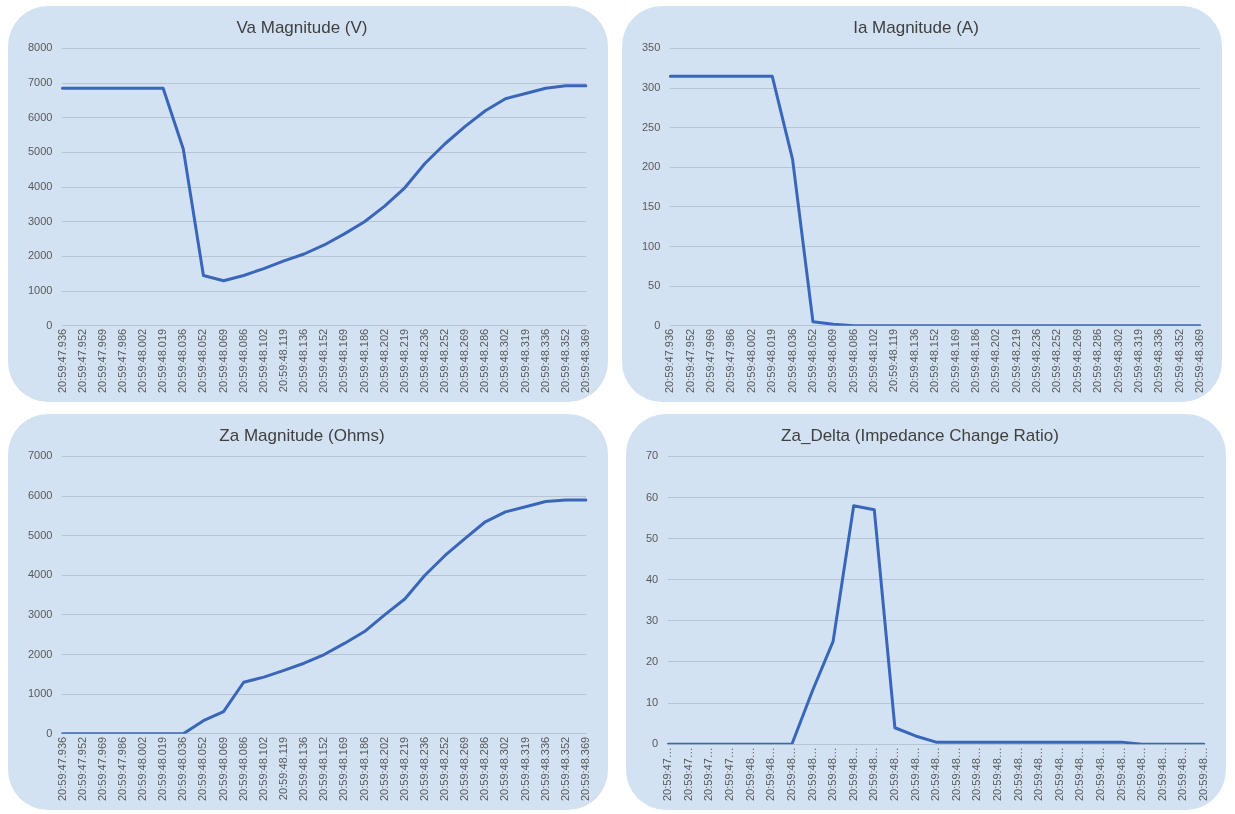 This screenshot has width=1235, height=814. What do you see at coordinates (651, 87) in the screenshot?
I see `y-tick-label: 300` at bounding box center [651, 87].